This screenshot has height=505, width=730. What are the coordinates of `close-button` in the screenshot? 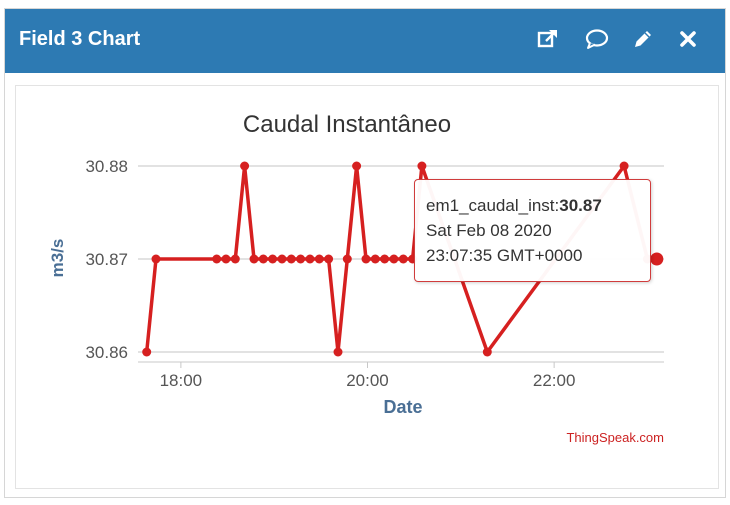 It's located at (688, 39).